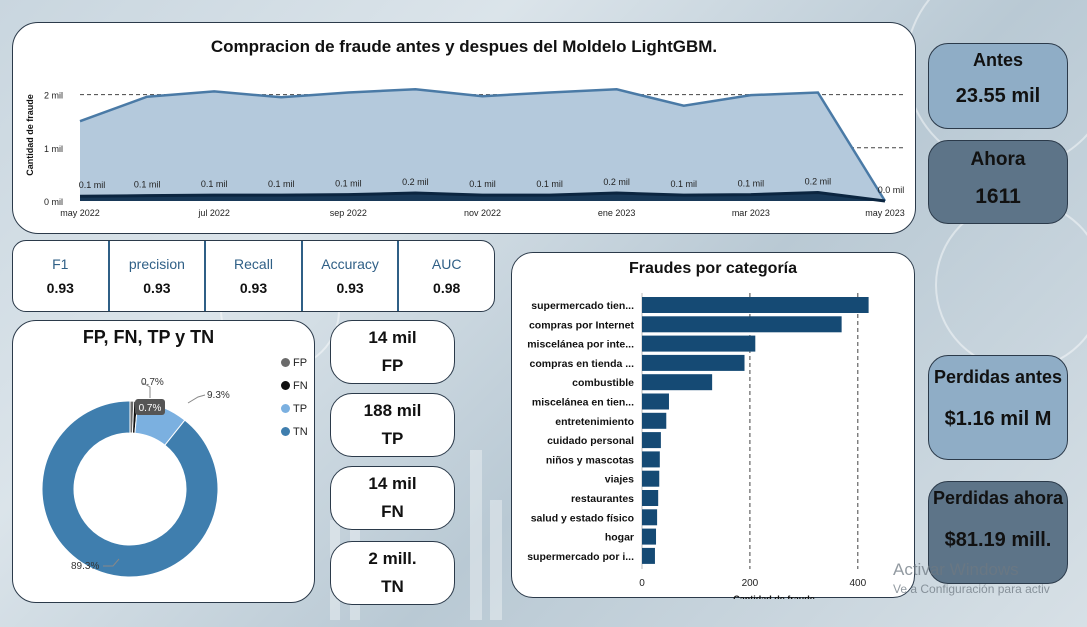 The width and height of the screenshot is (1087, 627). I want to click on donut-label-fp: 0.7%, so click(152, 382).